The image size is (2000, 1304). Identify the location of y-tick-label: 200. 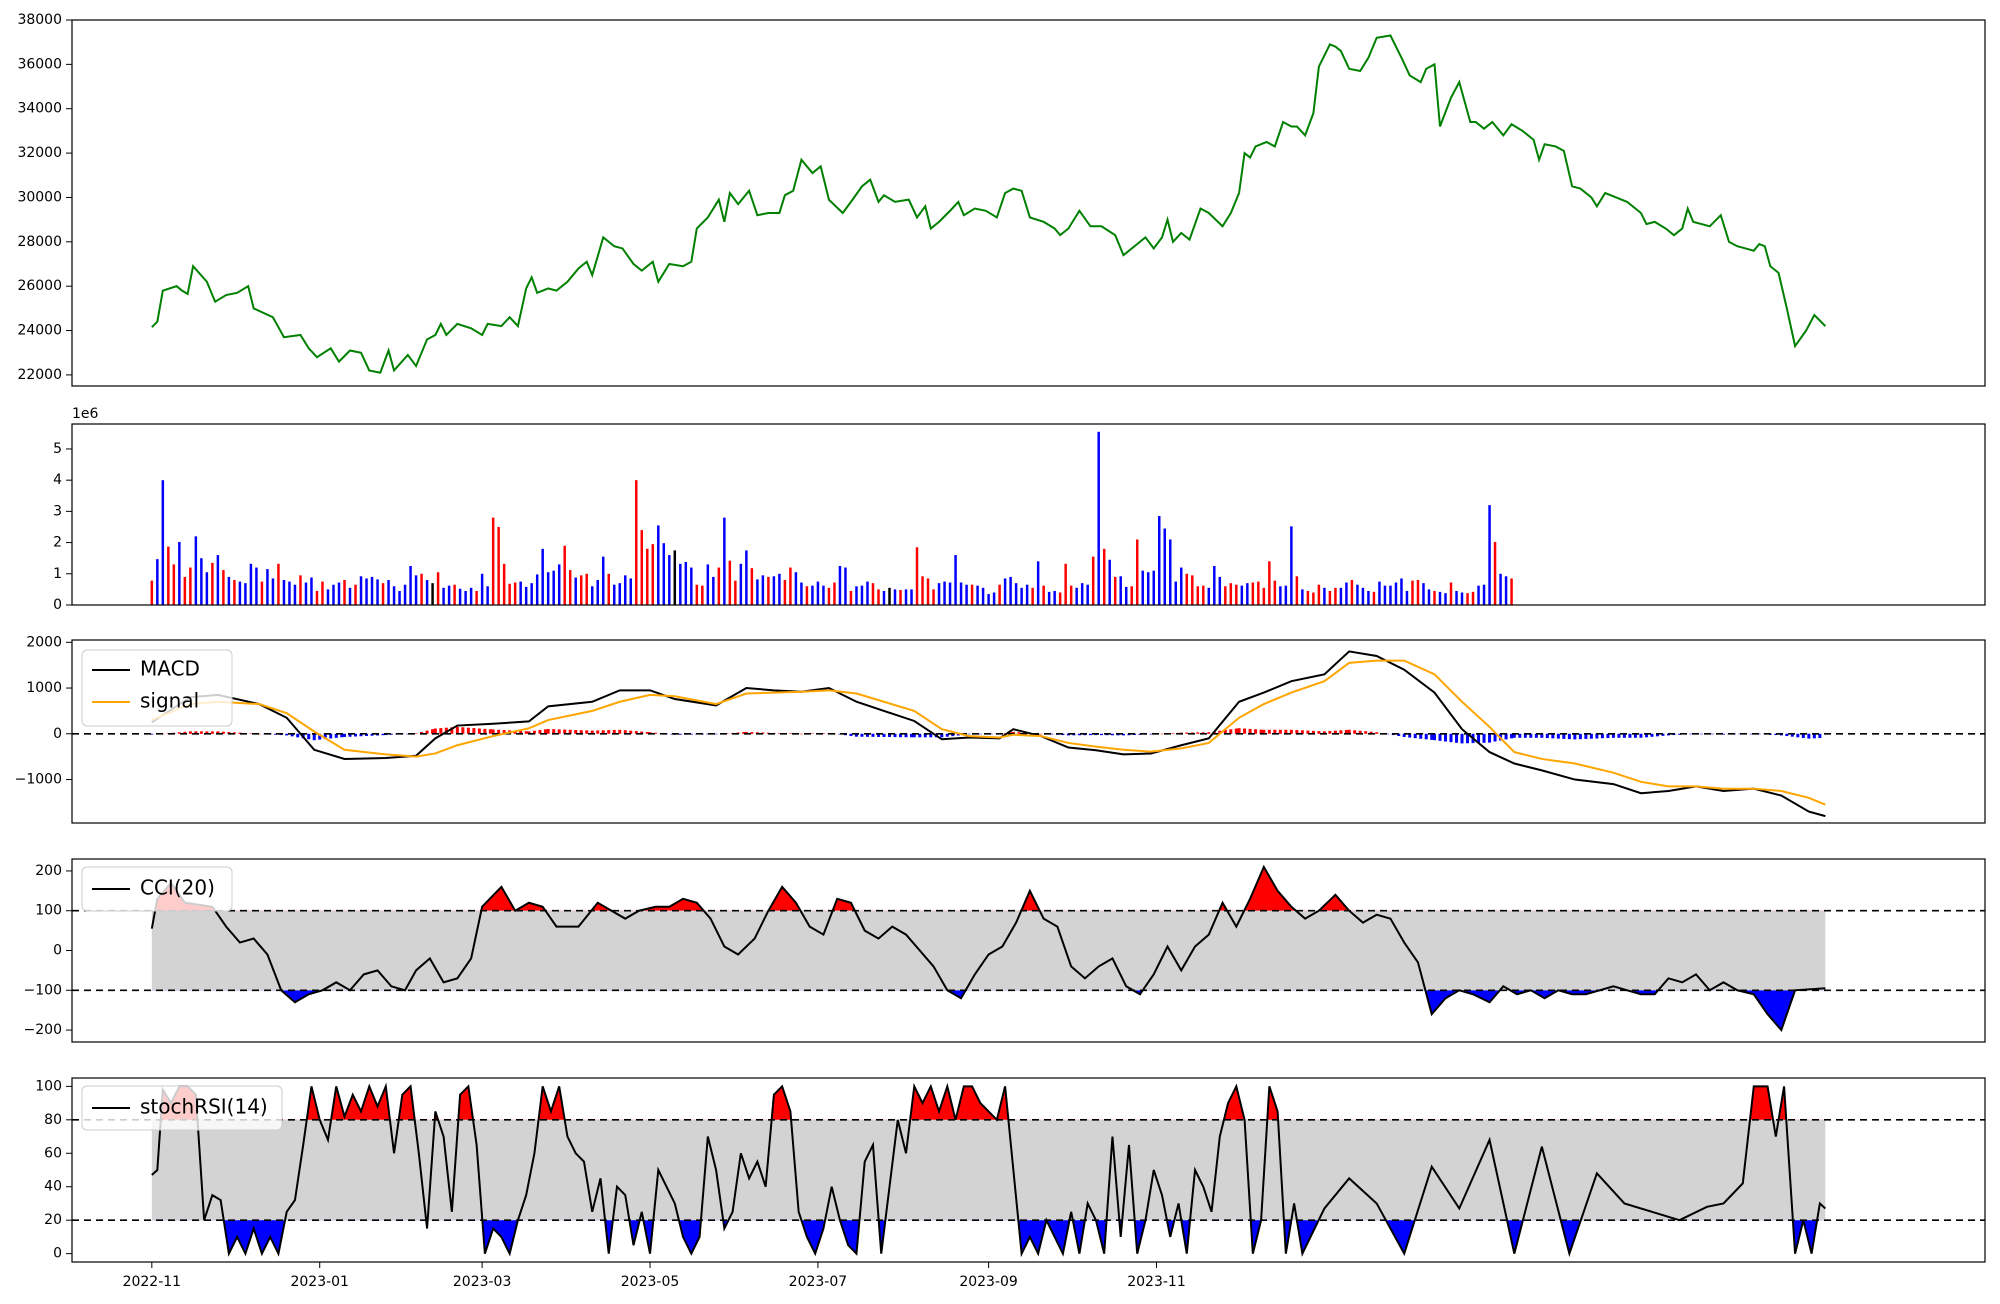
(48, 871).